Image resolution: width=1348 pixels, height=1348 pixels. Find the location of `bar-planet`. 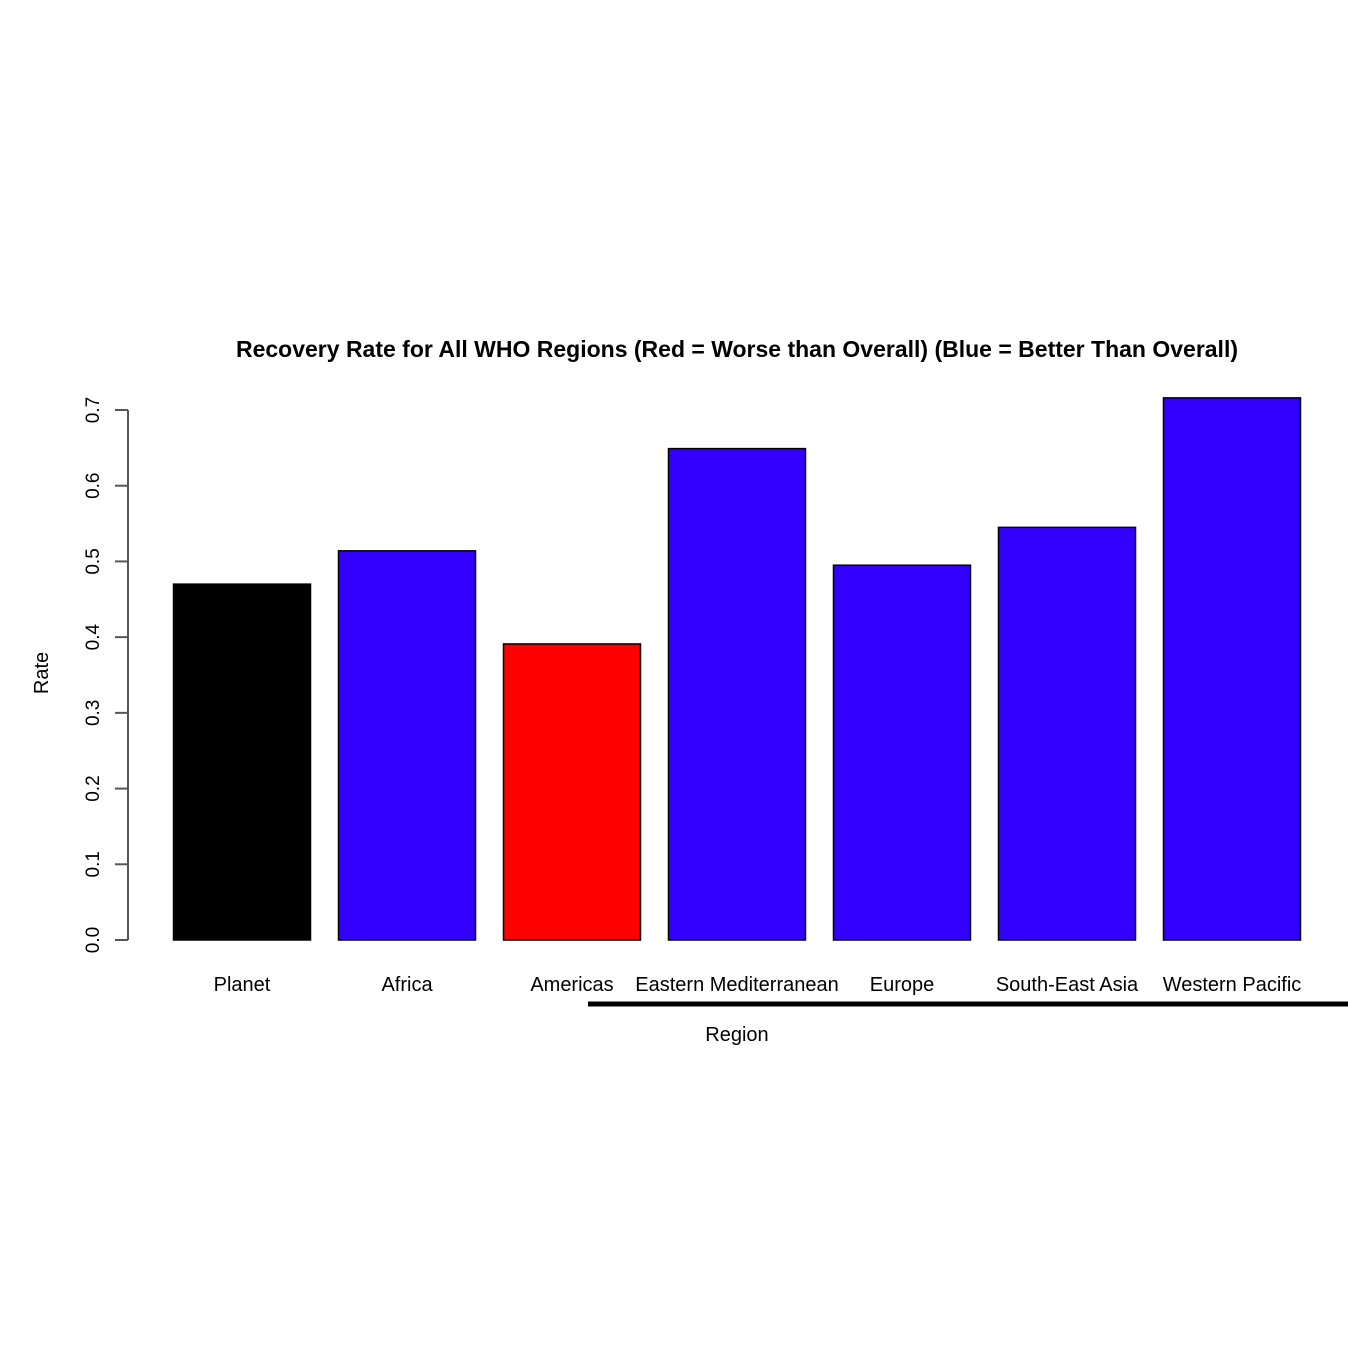

bar-planet is located at coordinates (242, 762).